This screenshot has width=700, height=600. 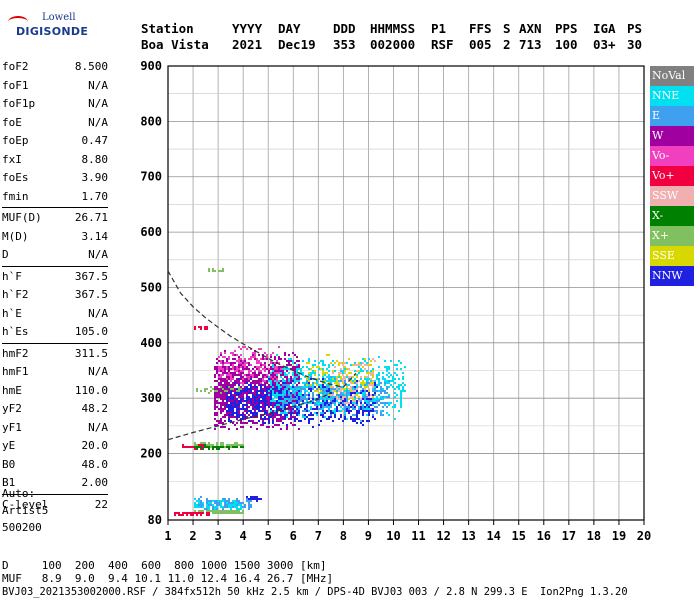 I want to click on param-row: fmin 1.70, so click(x=55, y=197).